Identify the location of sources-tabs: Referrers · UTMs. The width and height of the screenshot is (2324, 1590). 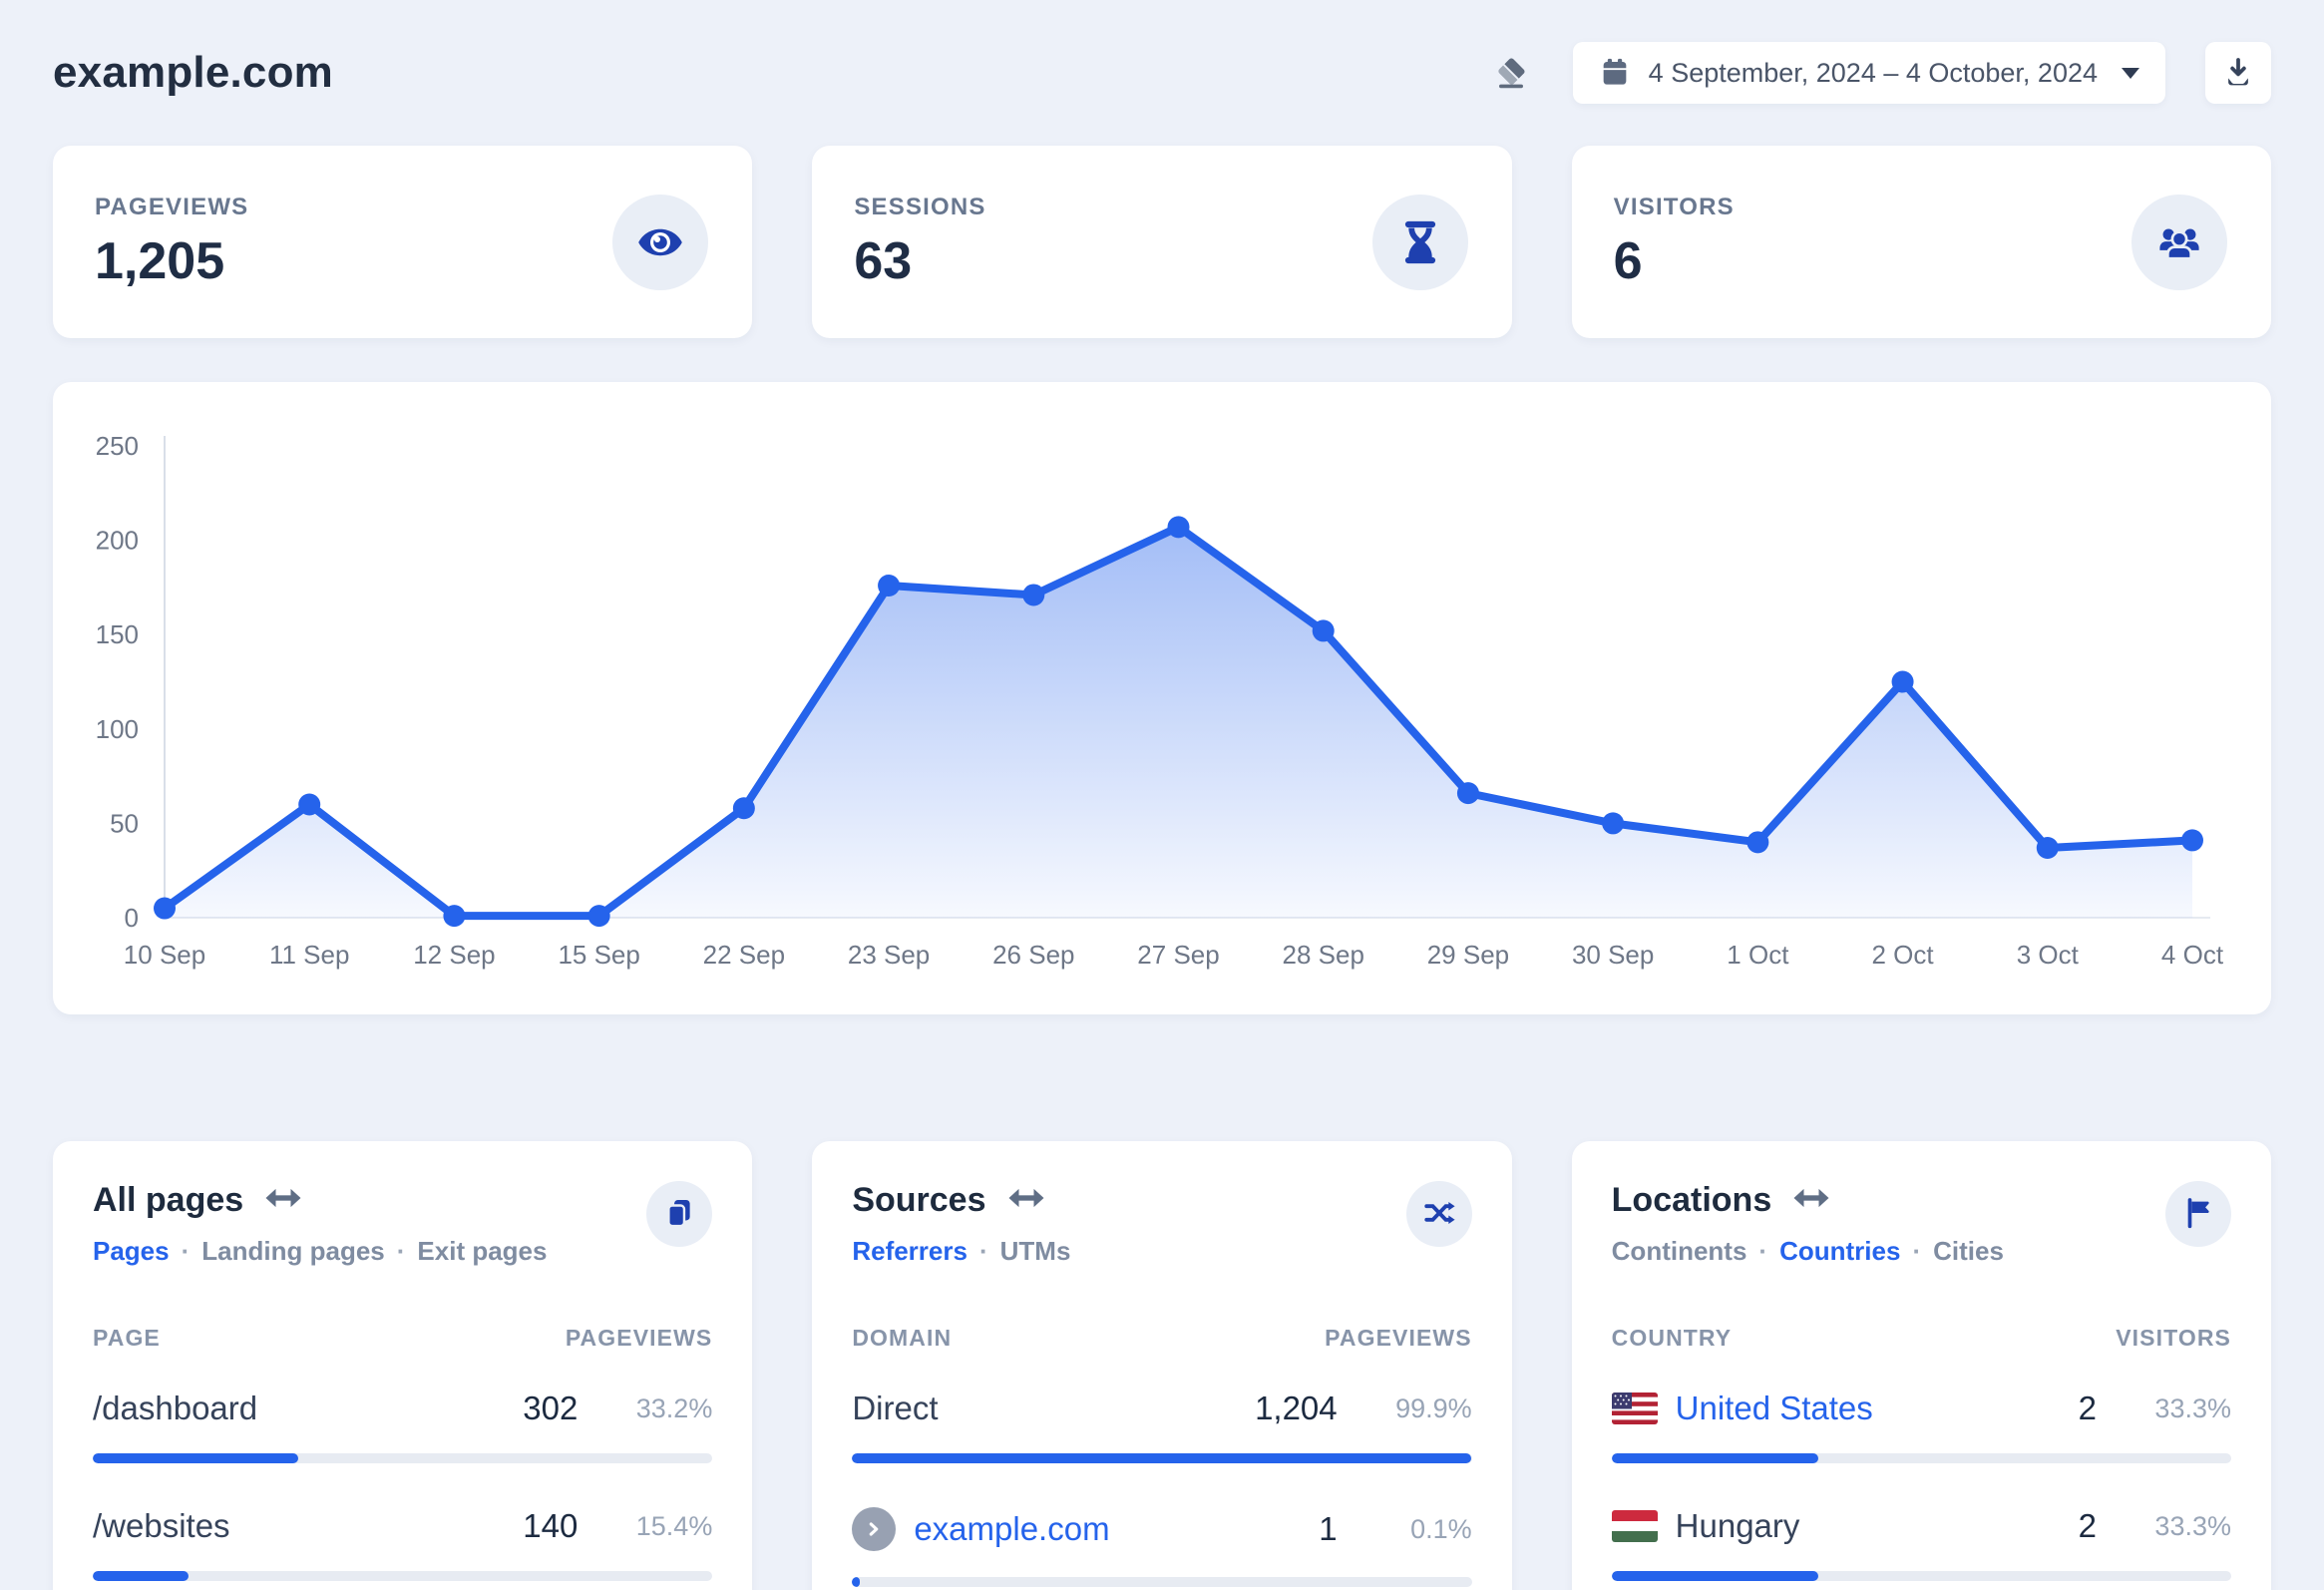
(961, 1251).